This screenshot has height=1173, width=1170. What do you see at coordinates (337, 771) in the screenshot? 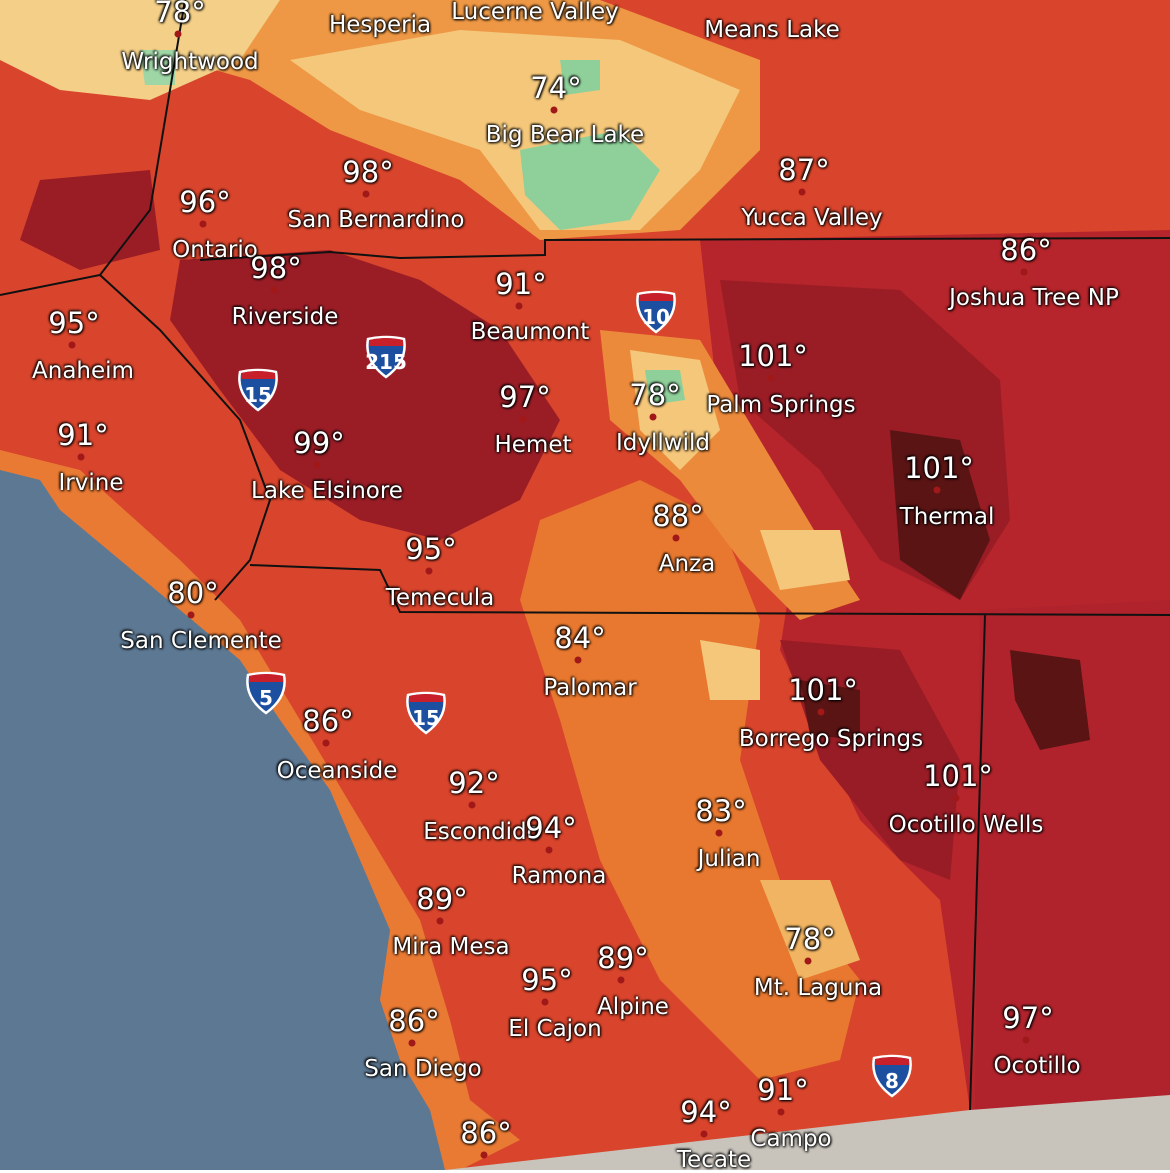
I see `city-name: Oceanside` at bounding box center [337, 771].